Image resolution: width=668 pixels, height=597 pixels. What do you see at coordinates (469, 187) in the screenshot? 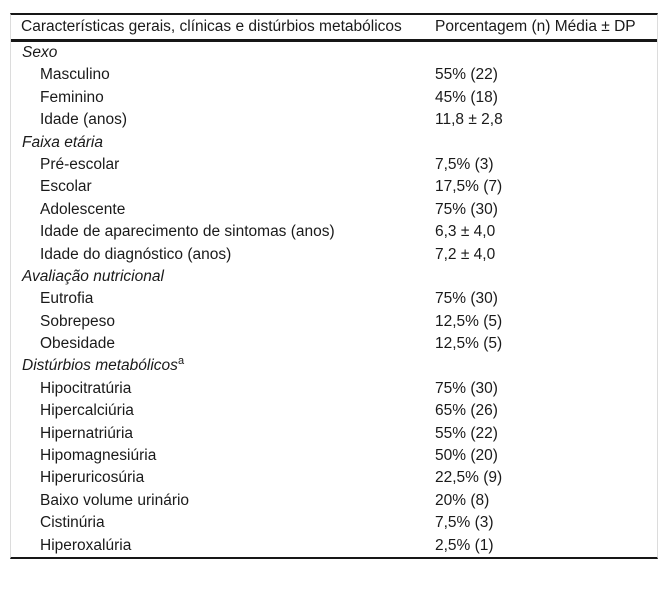
I see `row-value: 17,5% (7)` at bounding box center [469, 187].